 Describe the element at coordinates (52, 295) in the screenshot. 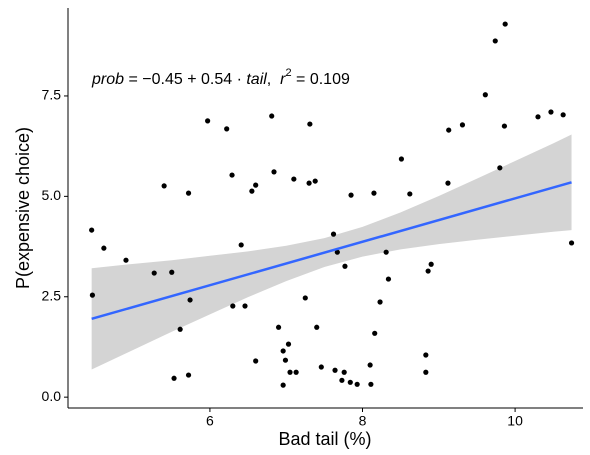

I see `y-tick-label: 2.5` at that location.